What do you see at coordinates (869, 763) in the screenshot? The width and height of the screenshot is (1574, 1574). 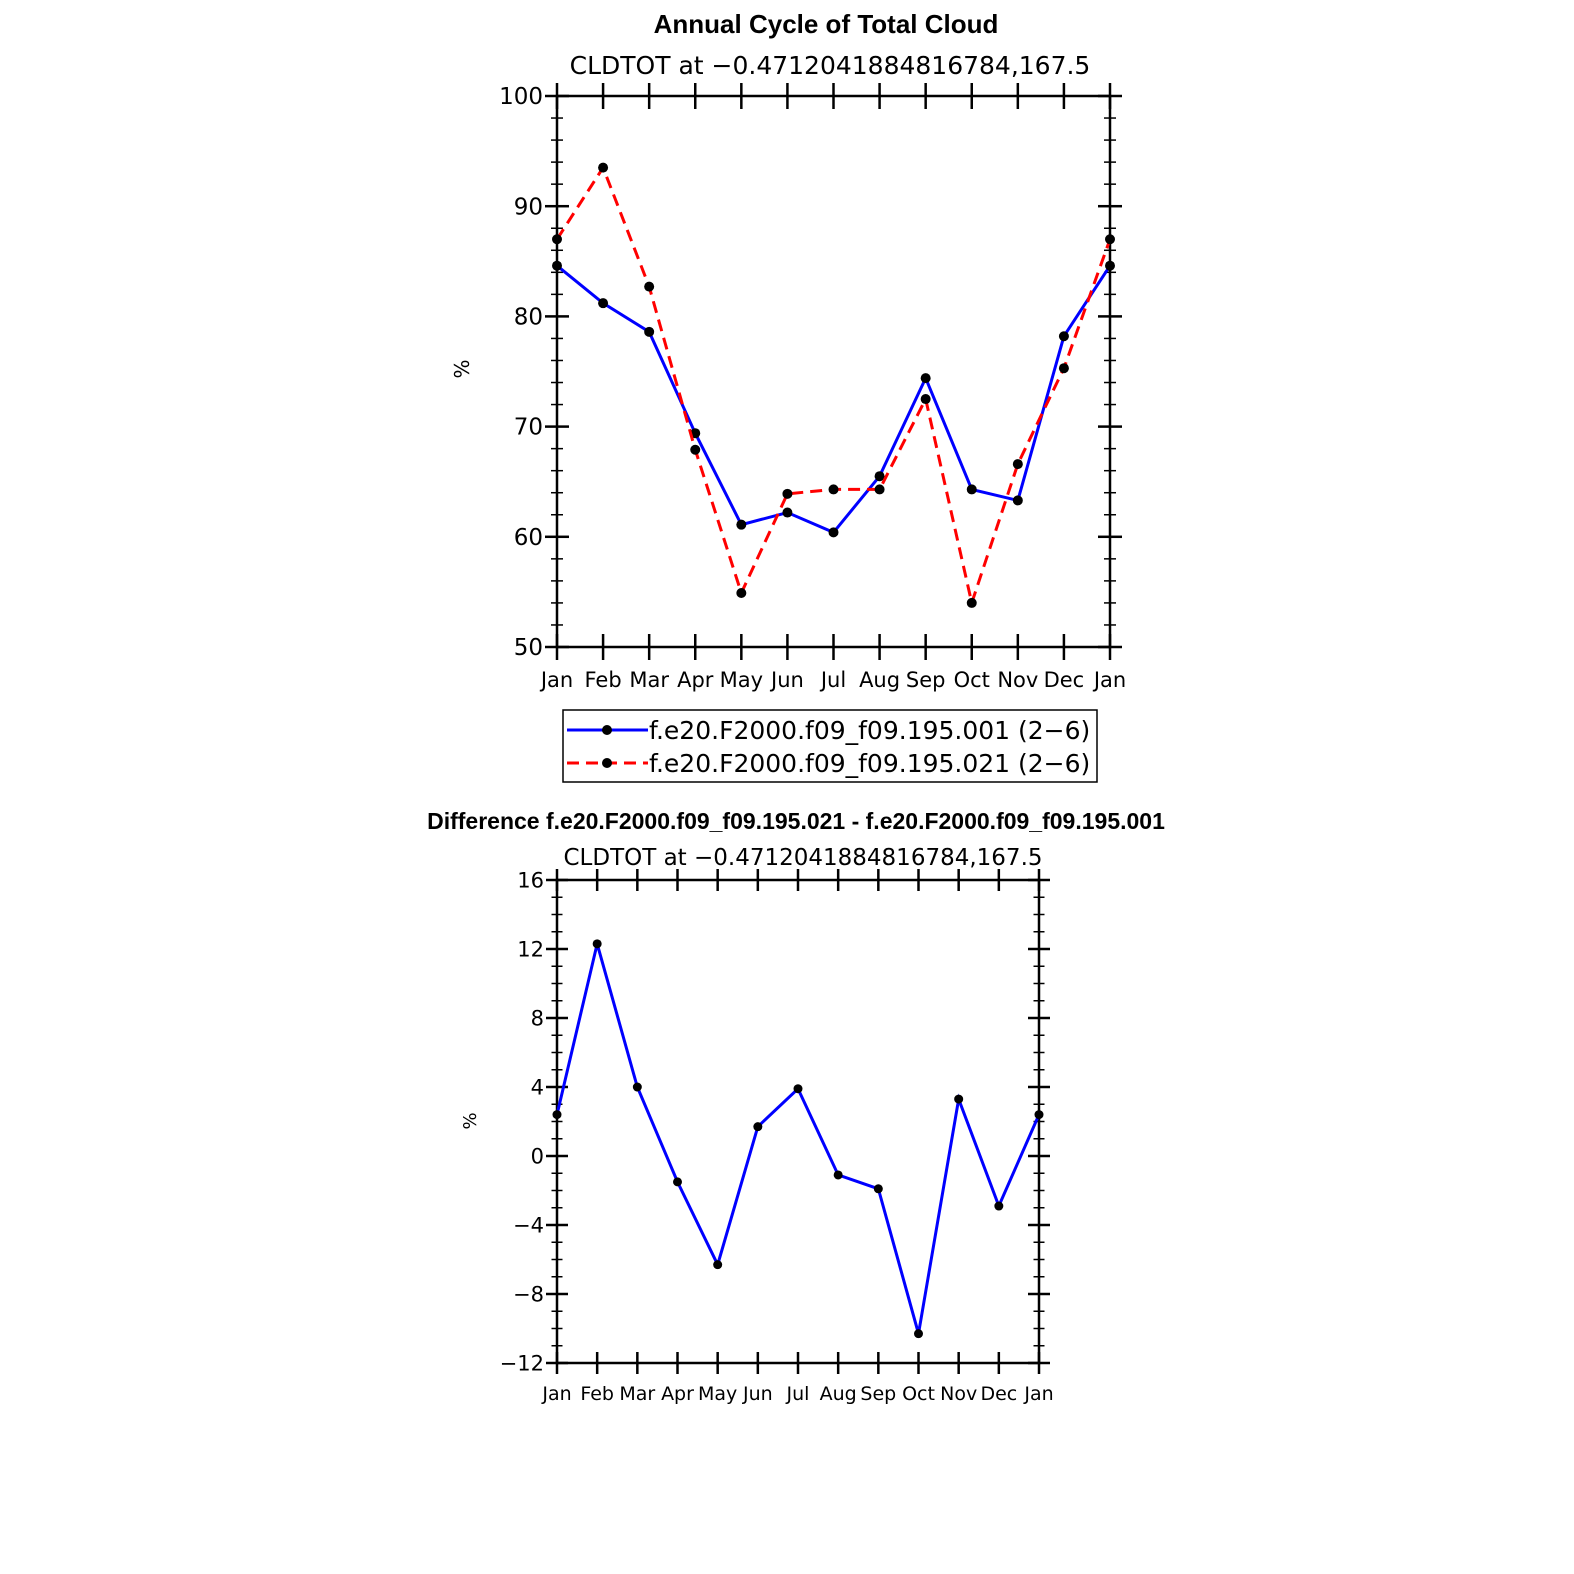 I see `legend-label-series-2: f.e20.F2000.f09_f09.195.021 (2−6)` at bounding box center [869, 763].